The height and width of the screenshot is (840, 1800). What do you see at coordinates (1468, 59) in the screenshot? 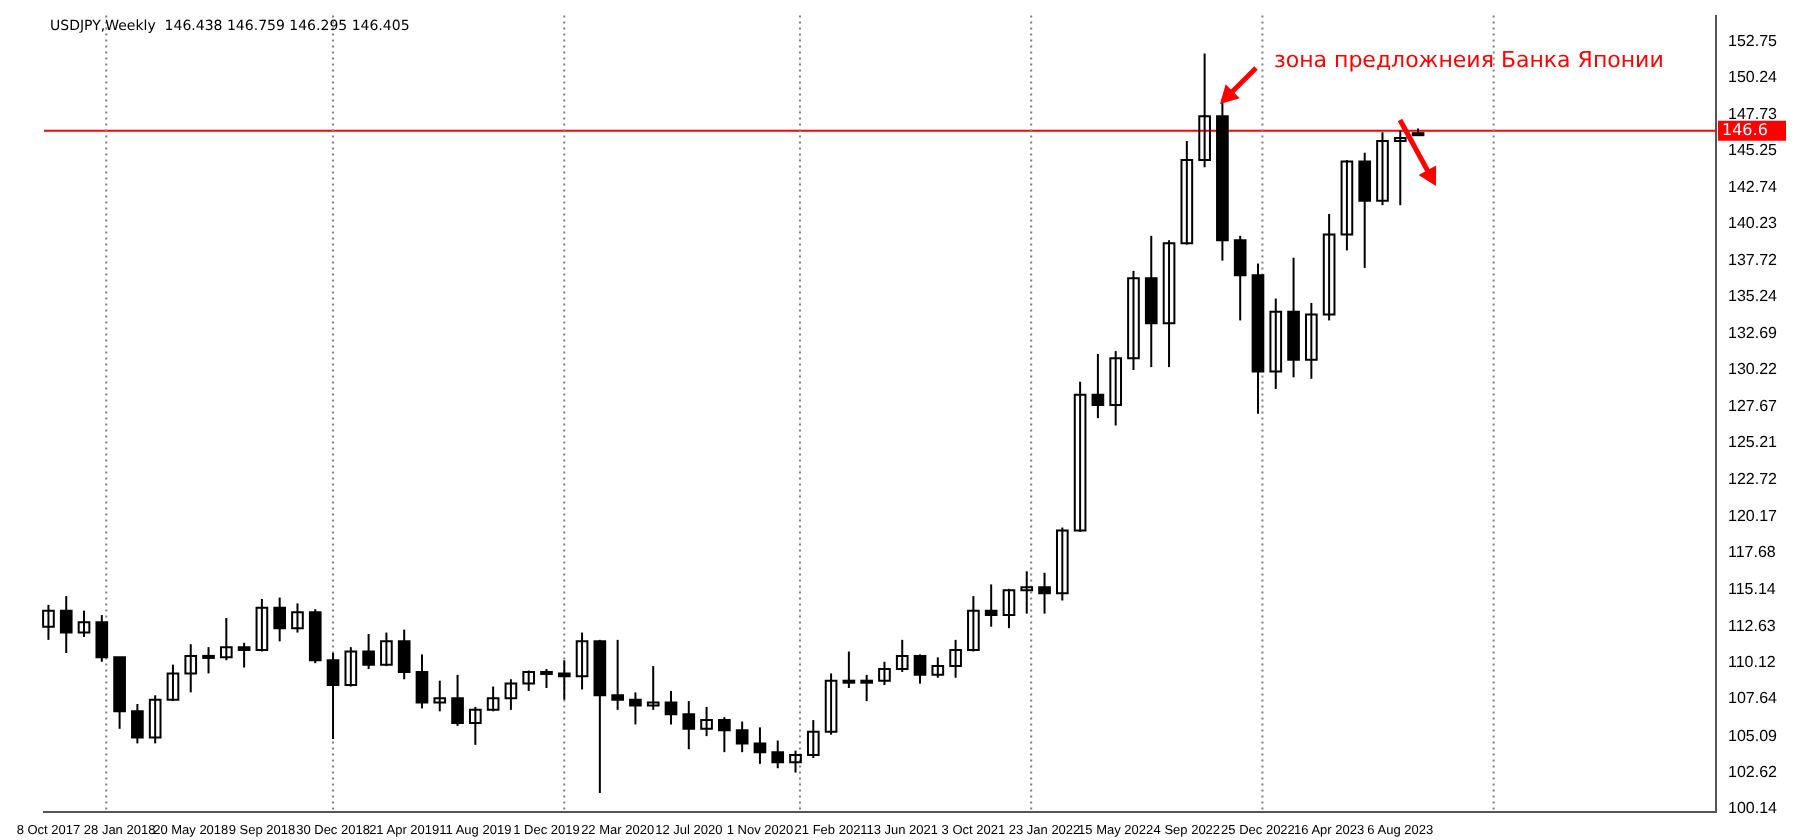
I see `annotation: зона предложнеия Банка Японии` at bounding box center [1468, 59].